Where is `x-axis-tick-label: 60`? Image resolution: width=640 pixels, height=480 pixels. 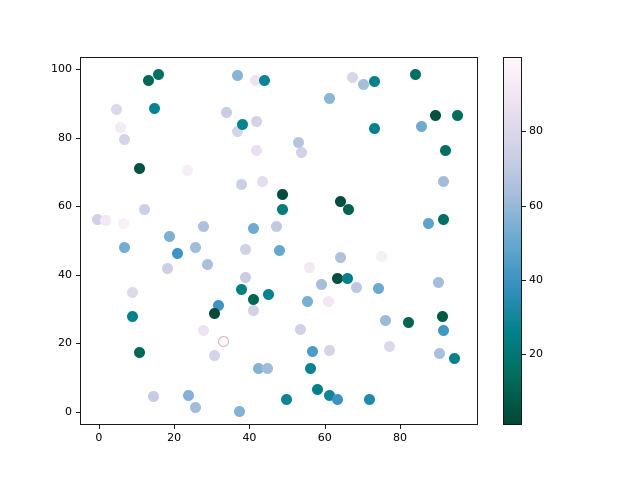 x-axis-tick-label: 60 is located at coordinates (324, 437).